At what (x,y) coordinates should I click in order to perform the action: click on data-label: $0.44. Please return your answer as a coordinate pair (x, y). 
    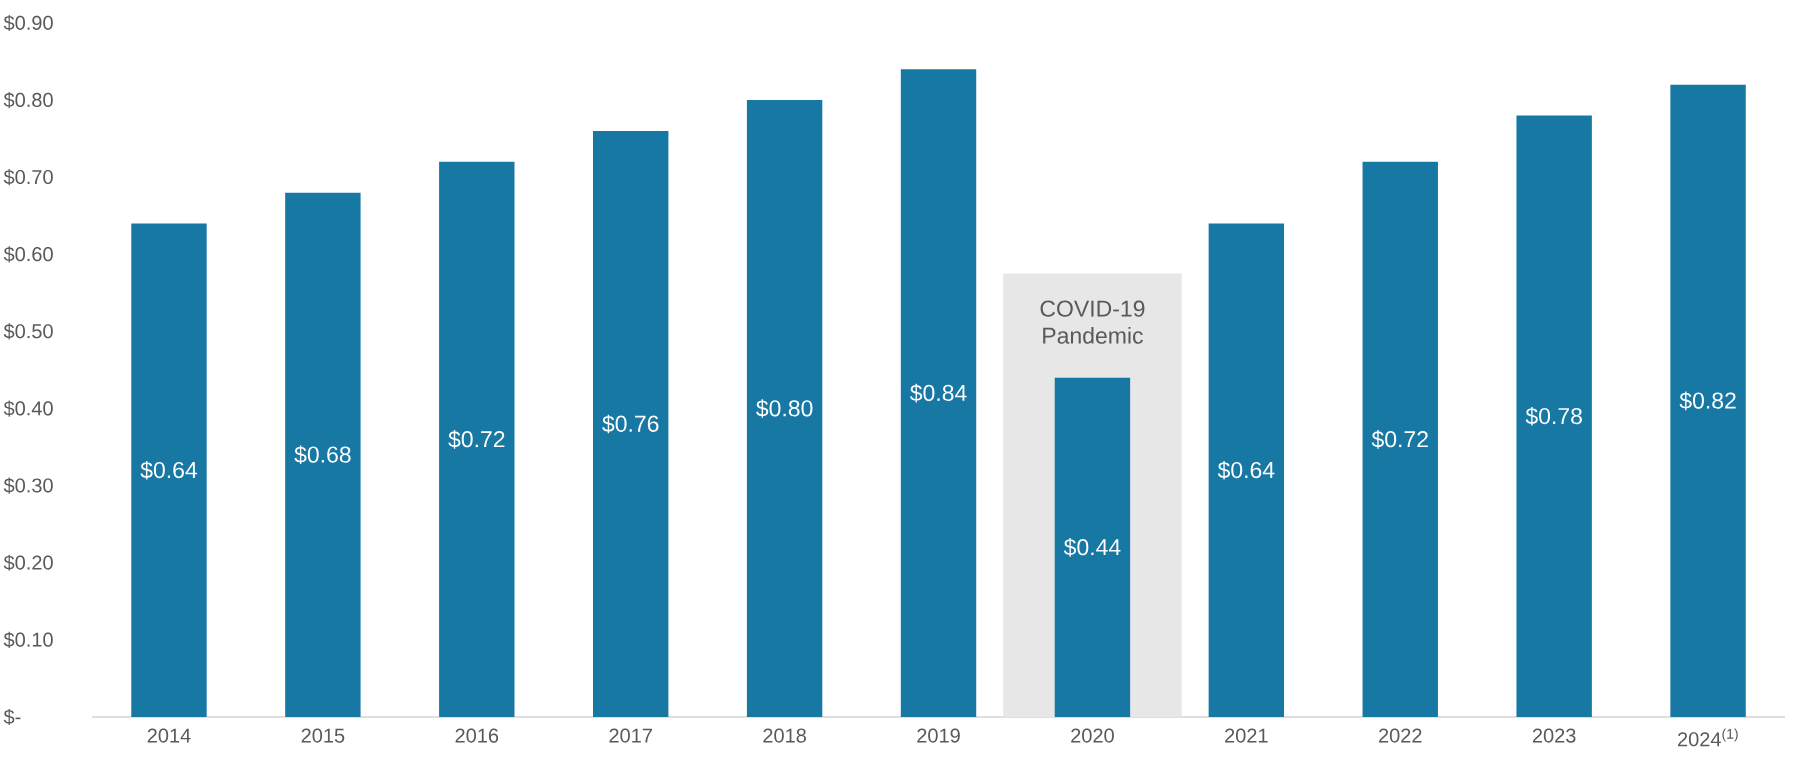
    Looking at the image, I should click on (1092, 547).